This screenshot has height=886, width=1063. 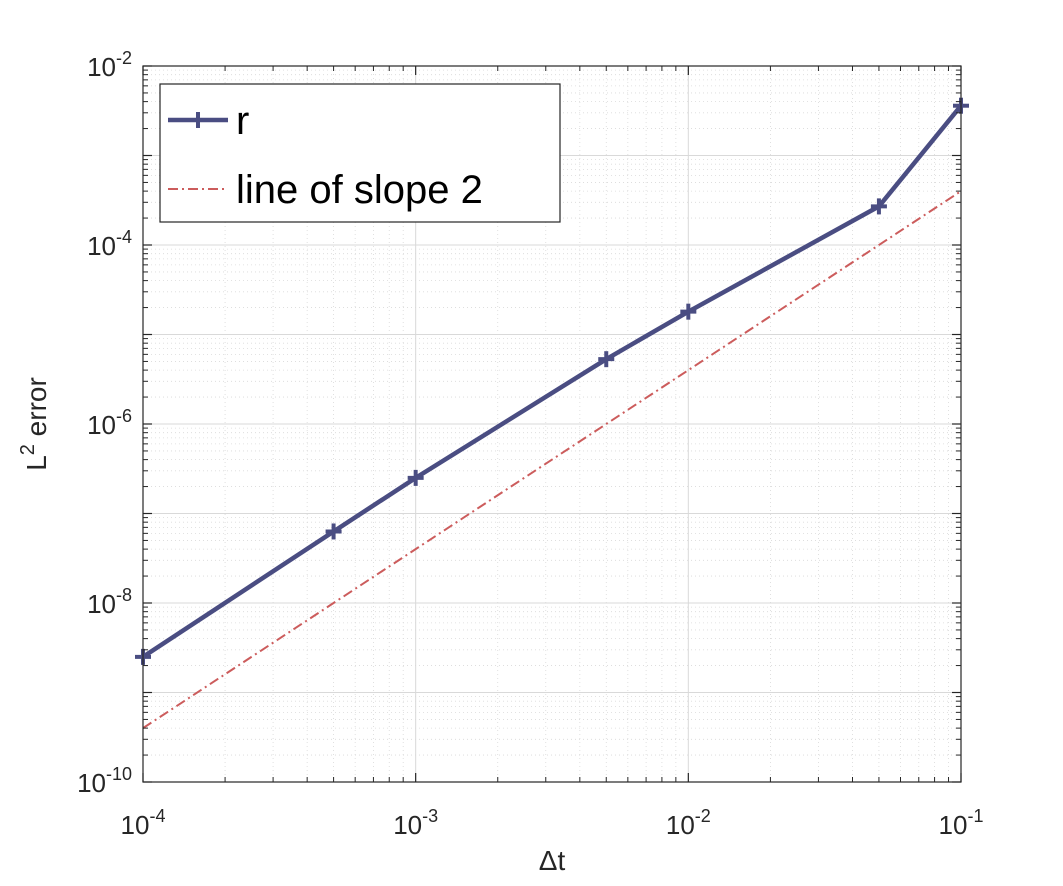 I want to click on x-tick-label: 10⁻⁴, so click(x=143, y=823).